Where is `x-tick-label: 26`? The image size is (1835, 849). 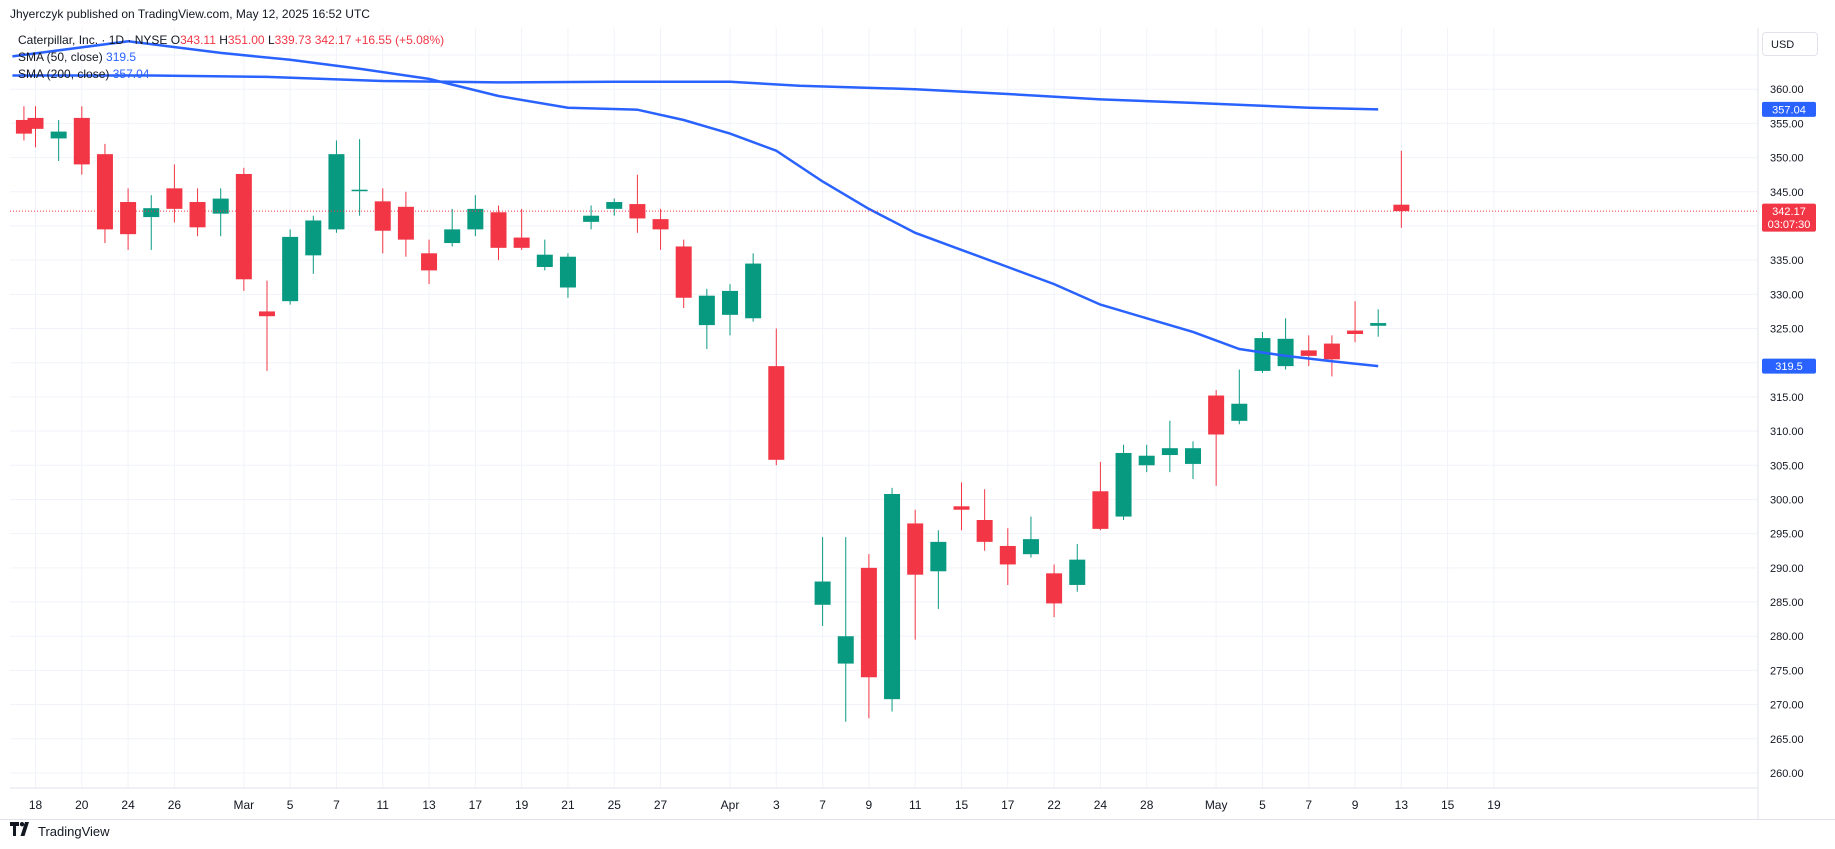
x-tick-label: 26 is located at coordinates (175, 805).